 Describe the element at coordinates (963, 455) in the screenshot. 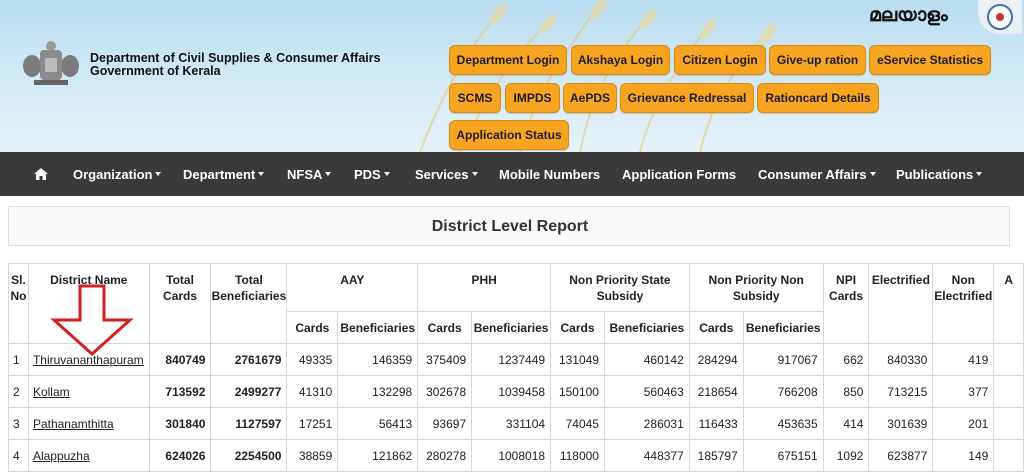

I see `cell-non-electrified: 149` at that location.